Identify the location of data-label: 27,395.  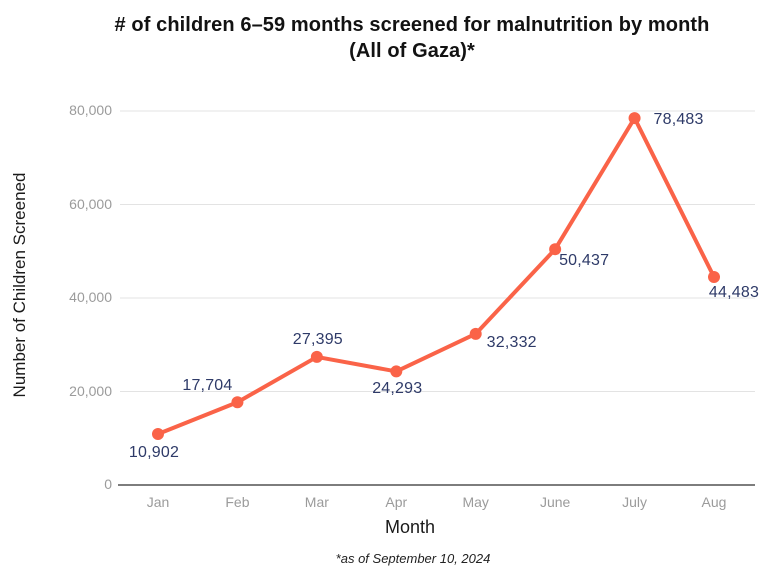
(317, 339).